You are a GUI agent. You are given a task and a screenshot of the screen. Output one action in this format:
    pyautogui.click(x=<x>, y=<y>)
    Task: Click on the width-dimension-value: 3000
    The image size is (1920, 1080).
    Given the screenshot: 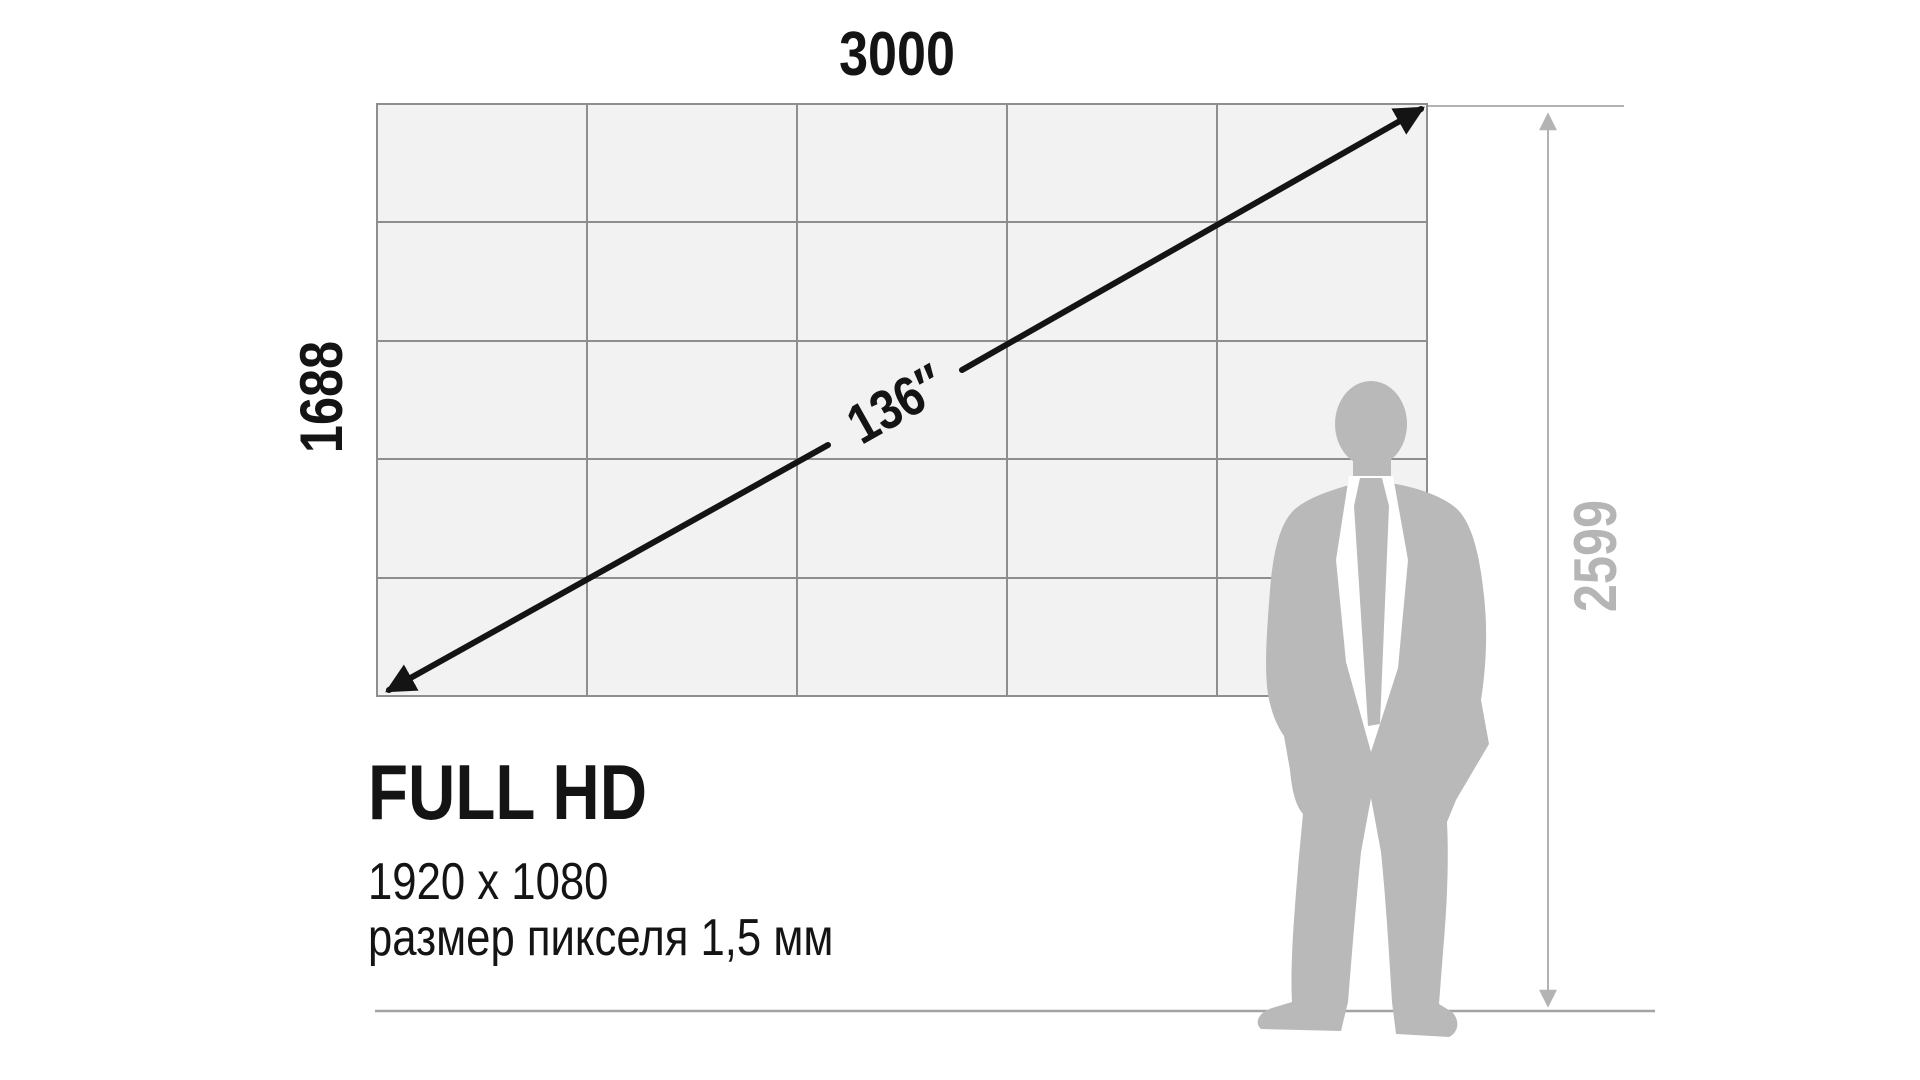 What is the action you would take?
    pyautogui.click(x=897, y=54)
    